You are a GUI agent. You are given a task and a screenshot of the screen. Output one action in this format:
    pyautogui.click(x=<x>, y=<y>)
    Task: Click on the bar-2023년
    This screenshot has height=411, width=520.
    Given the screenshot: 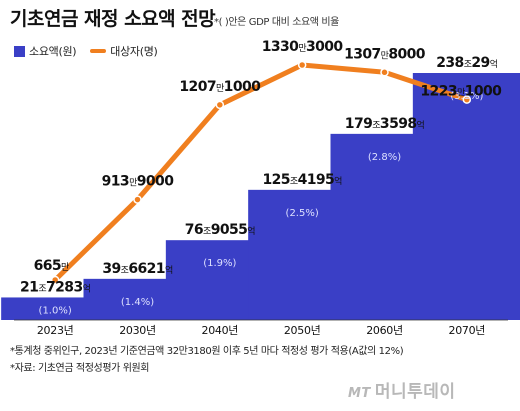 What is the action you would take?
    pyautogui.click(x=55, y=308)
    